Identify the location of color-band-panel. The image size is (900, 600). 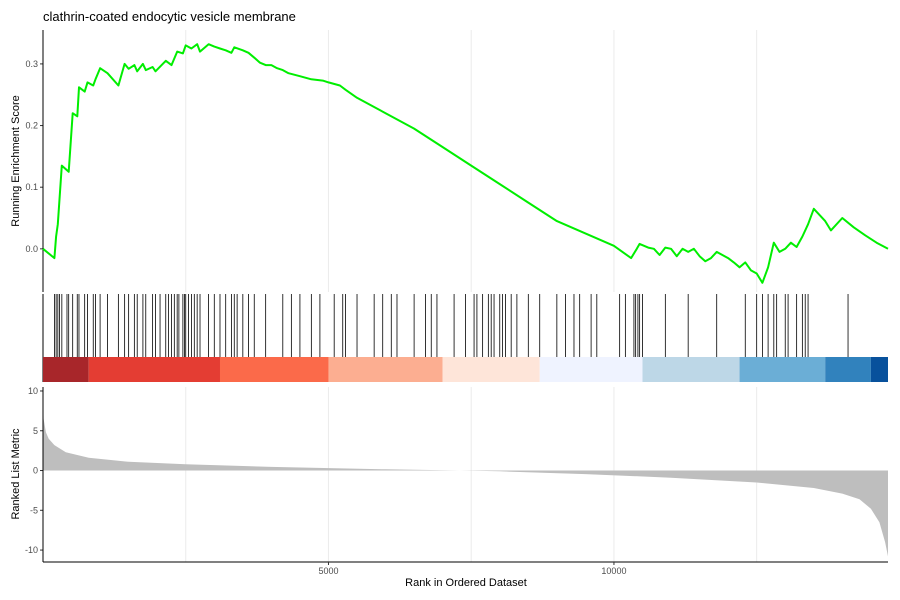
(465, 369).